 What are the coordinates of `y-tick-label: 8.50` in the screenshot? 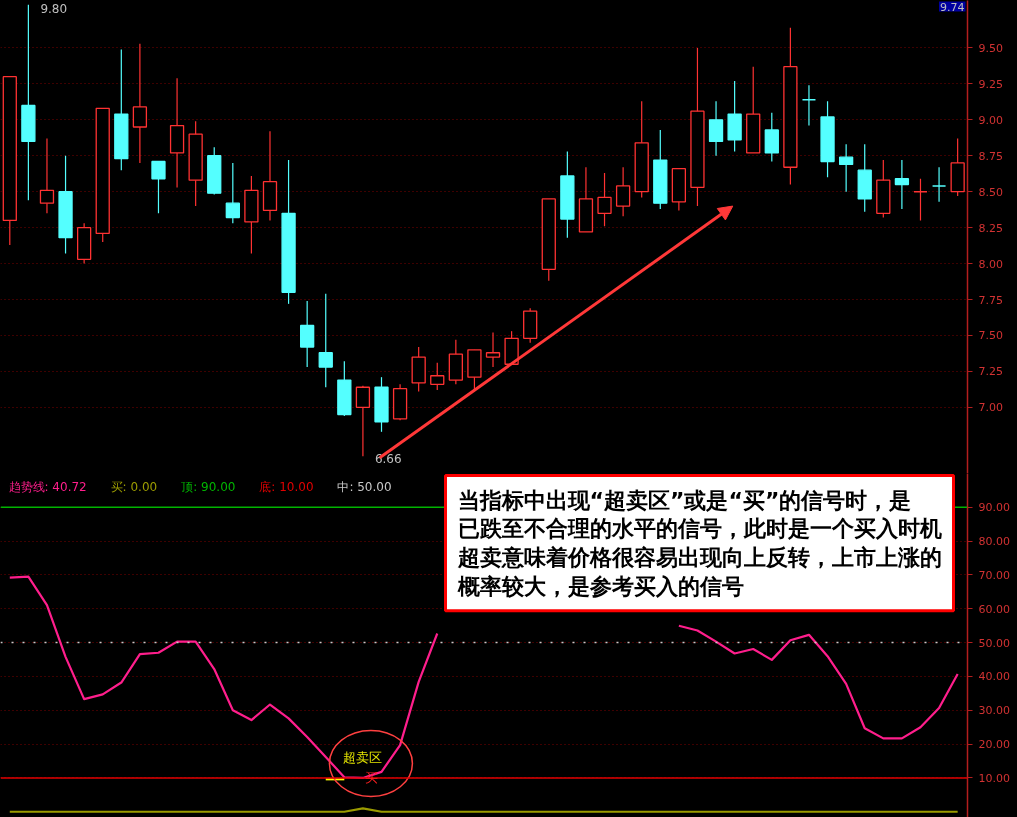 It's located at (990, 192).